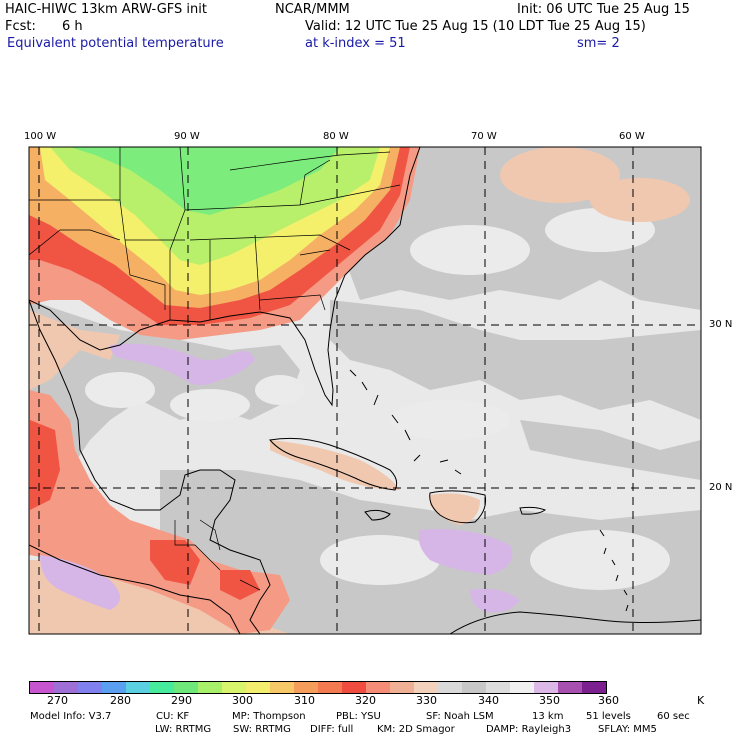  What do you see at coordinates (721, 324) in the screenshot?
I see `lat-label-30n: 30 N` at bounding box center [721, 324].